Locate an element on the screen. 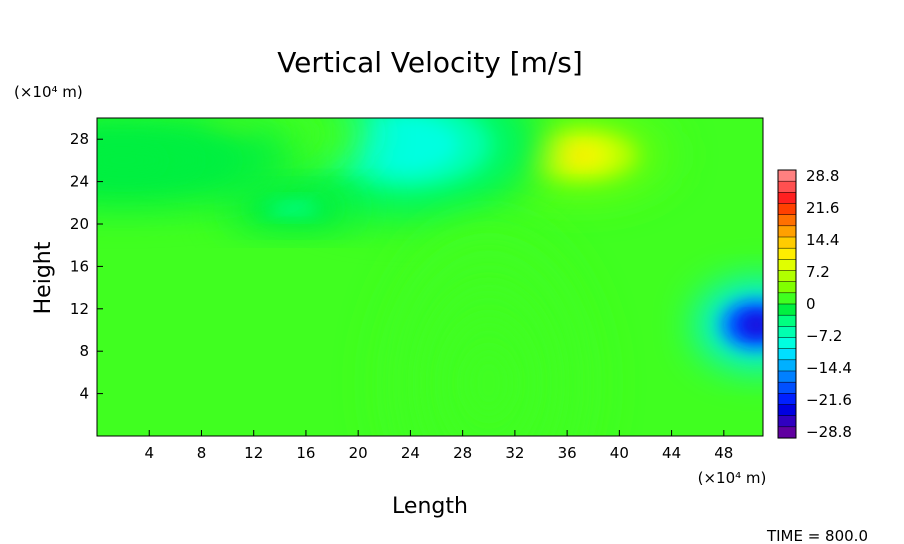 The width and height of the screenshot is (904, 544). x-tick-label: 16 is located at coordinates (305, 453).